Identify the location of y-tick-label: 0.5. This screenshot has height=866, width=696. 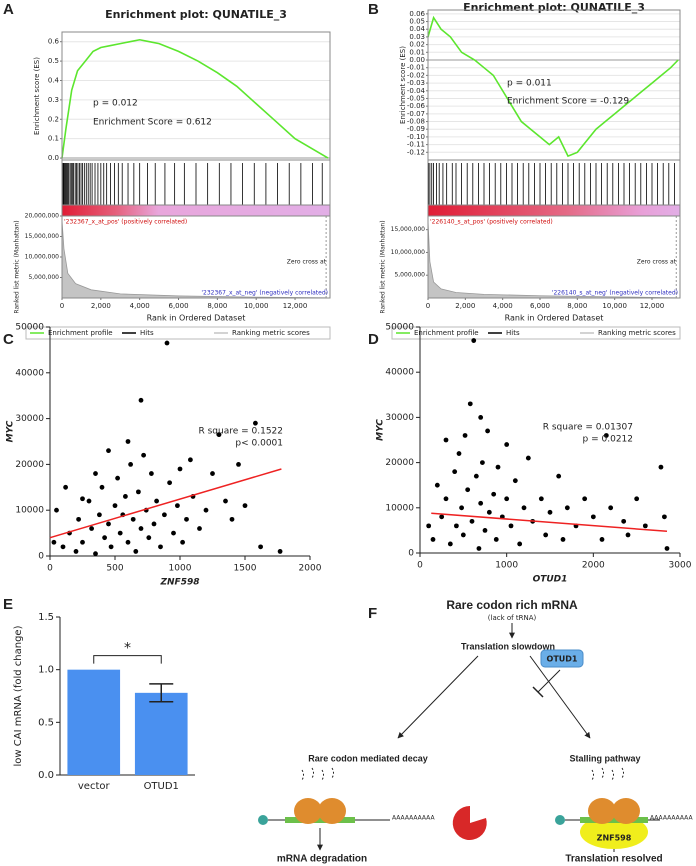
(46, 722).